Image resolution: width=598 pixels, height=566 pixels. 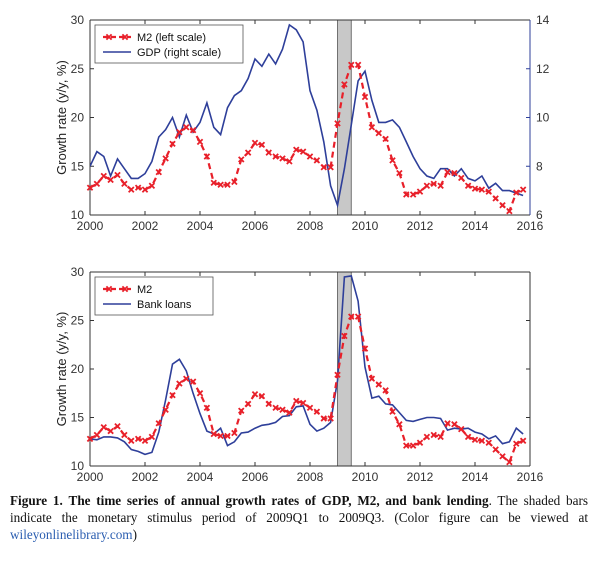 What do you see at coordinates (71, 534) in the screenshot?
I see `caption-link: wileyonlinelibrary.com` at bounding box center [71, 534].